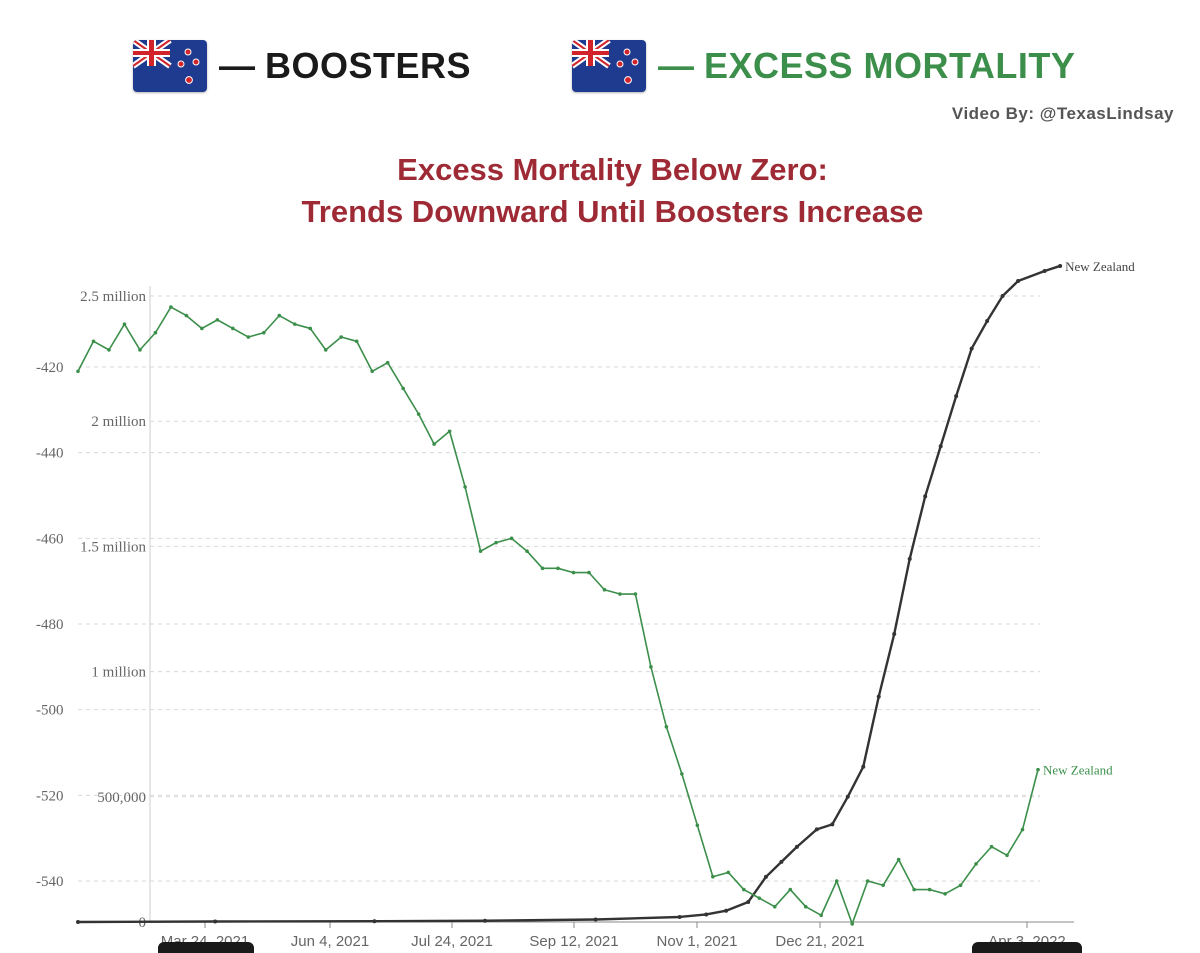 The width and height of the screenshot is (1200, 953). I want to click on right-axis-tick-label: -520, so click(50, 796).